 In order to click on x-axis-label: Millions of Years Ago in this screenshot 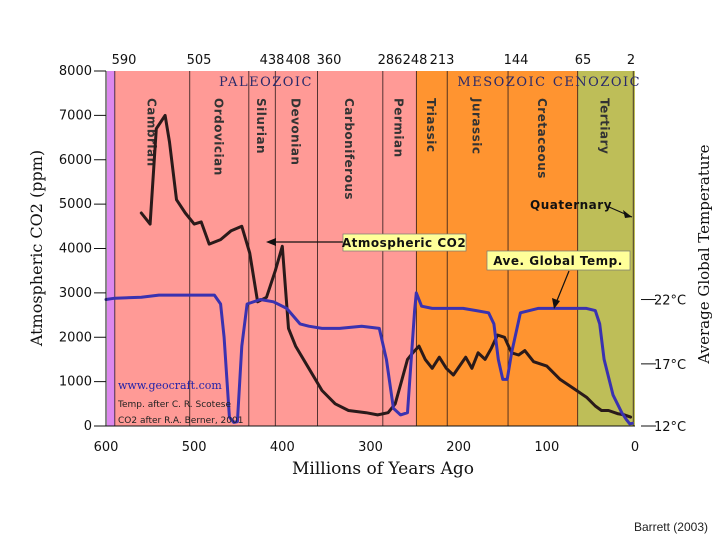, I will do `click(383, 469)`.